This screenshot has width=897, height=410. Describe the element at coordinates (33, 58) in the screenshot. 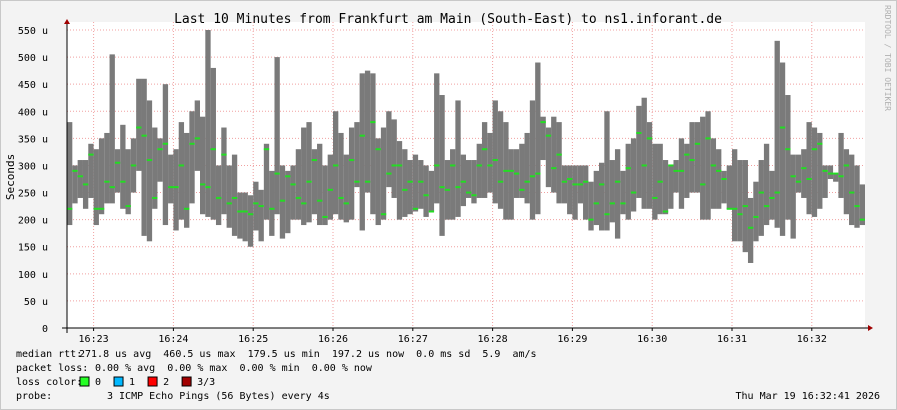

I see `y-tick-label: 500 u` at that location.